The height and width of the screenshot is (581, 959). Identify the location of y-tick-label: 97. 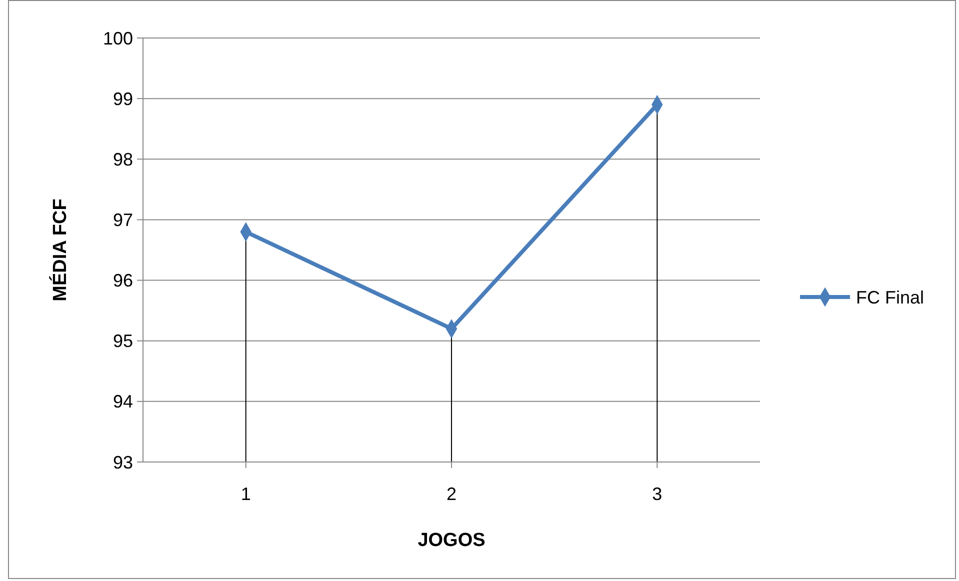
(122, 220).